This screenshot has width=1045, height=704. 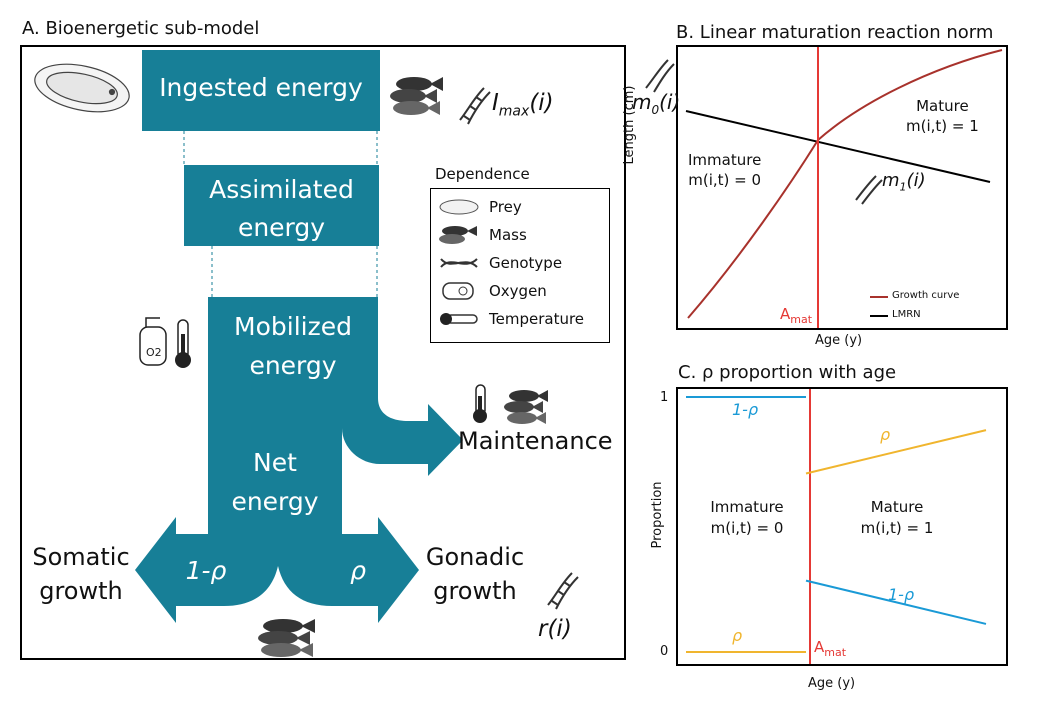 I want to click on panel-c-title: C. ρ proportion with age, so click(x=787, y=372).